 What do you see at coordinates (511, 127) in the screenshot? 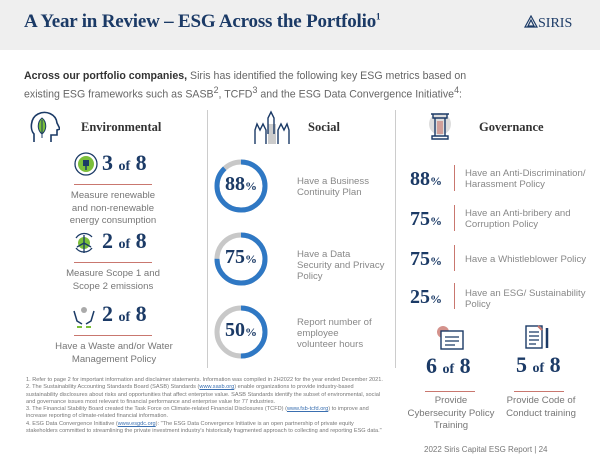
I see `governance-heading: Governance` at bounding box center [511, 127].